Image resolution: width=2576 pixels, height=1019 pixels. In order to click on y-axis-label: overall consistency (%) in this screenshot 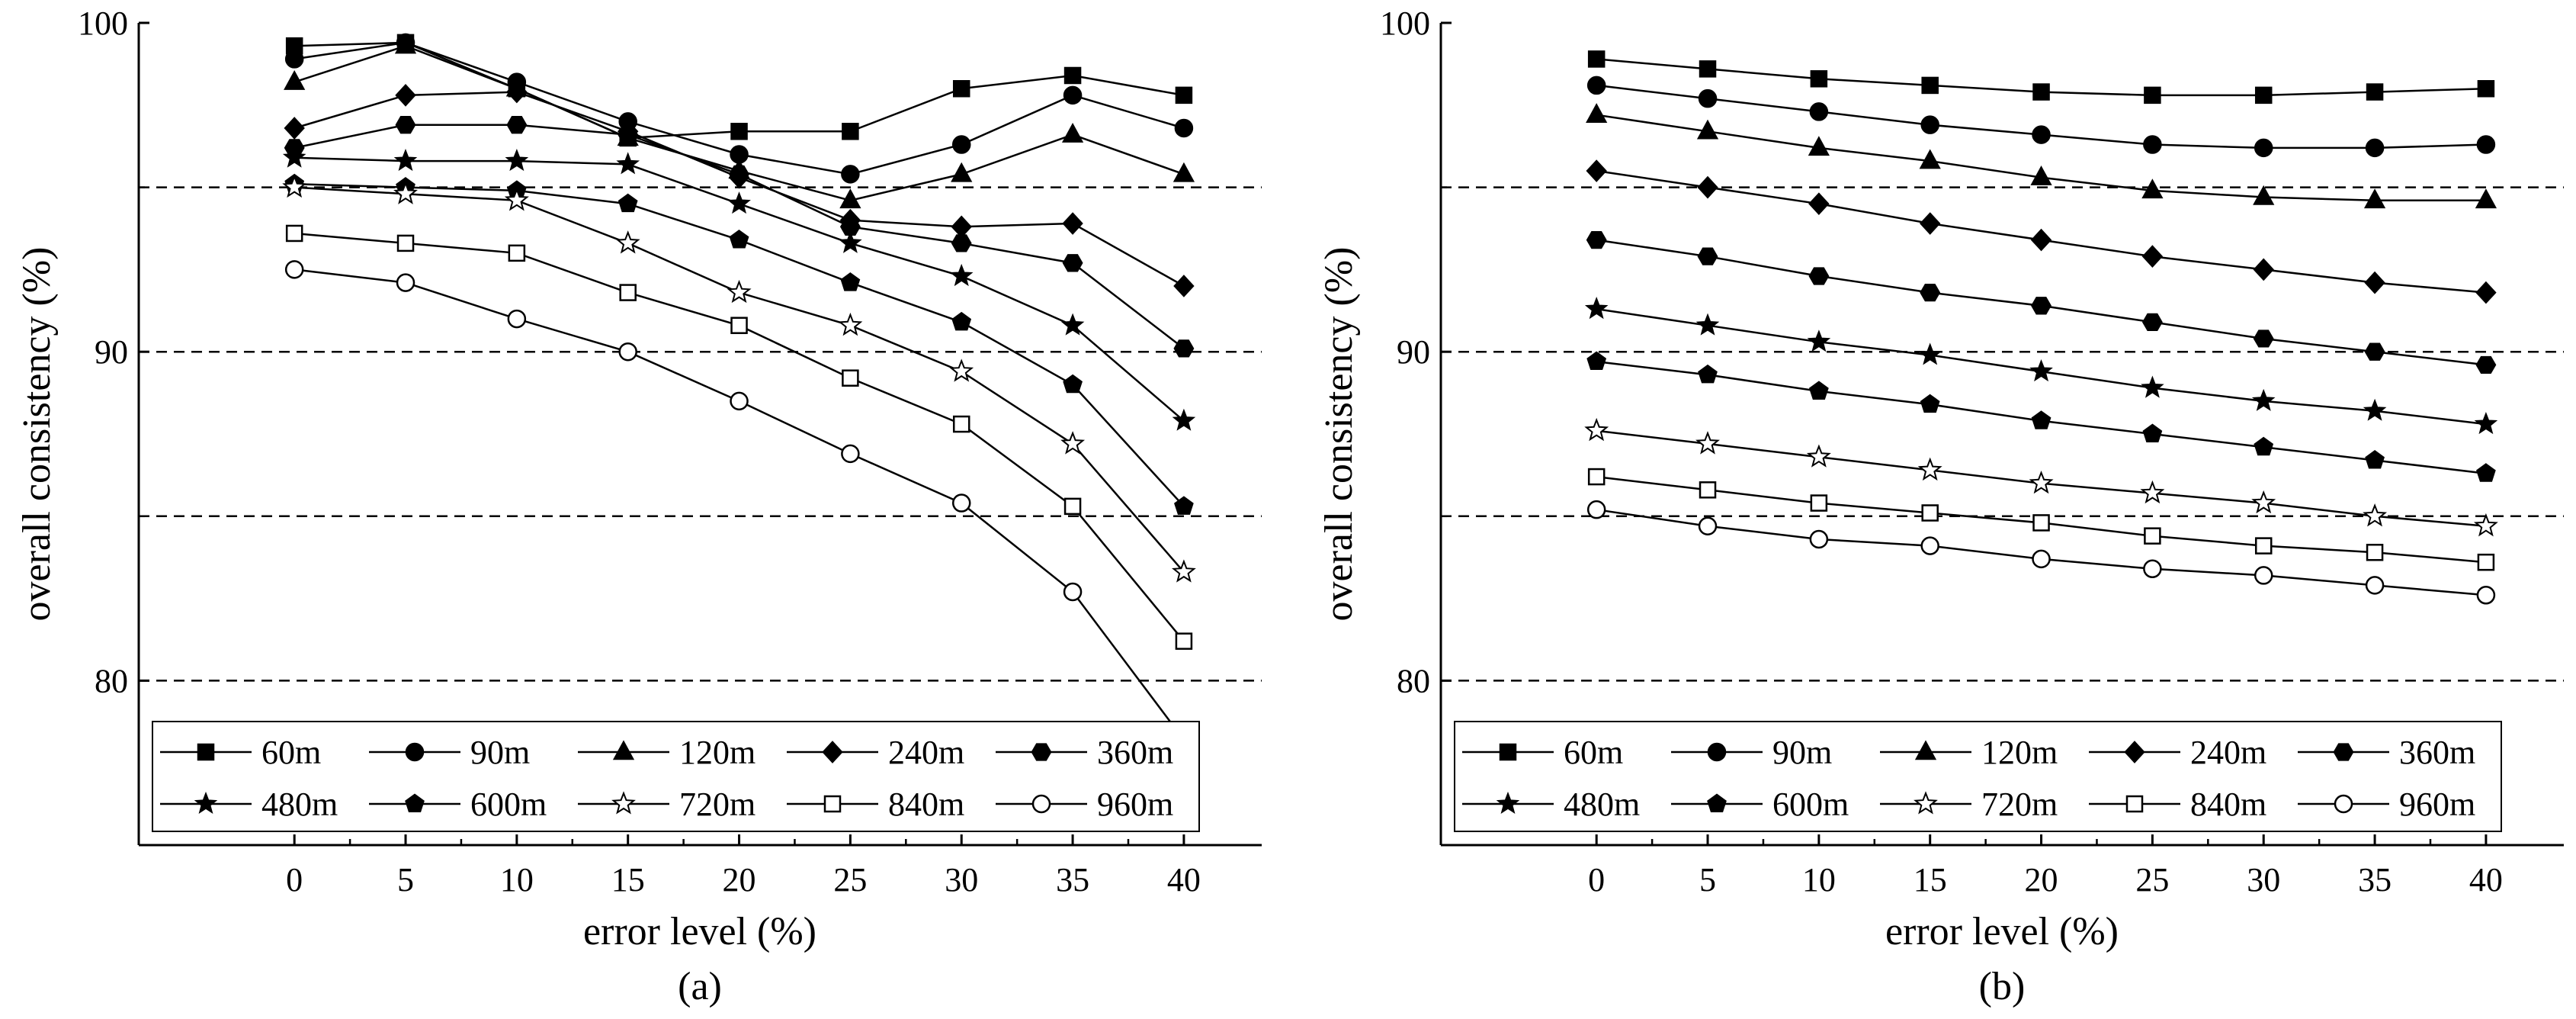, I will do `click(1339, 434)`.